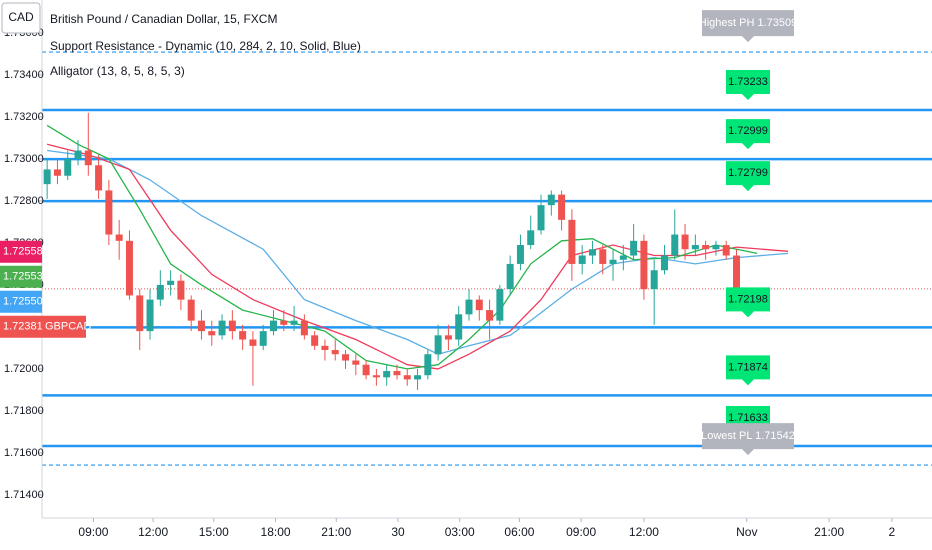 This screenshot has height=550, width=932. I want to click on x-tick-label: 03:00, so click(460, 532).